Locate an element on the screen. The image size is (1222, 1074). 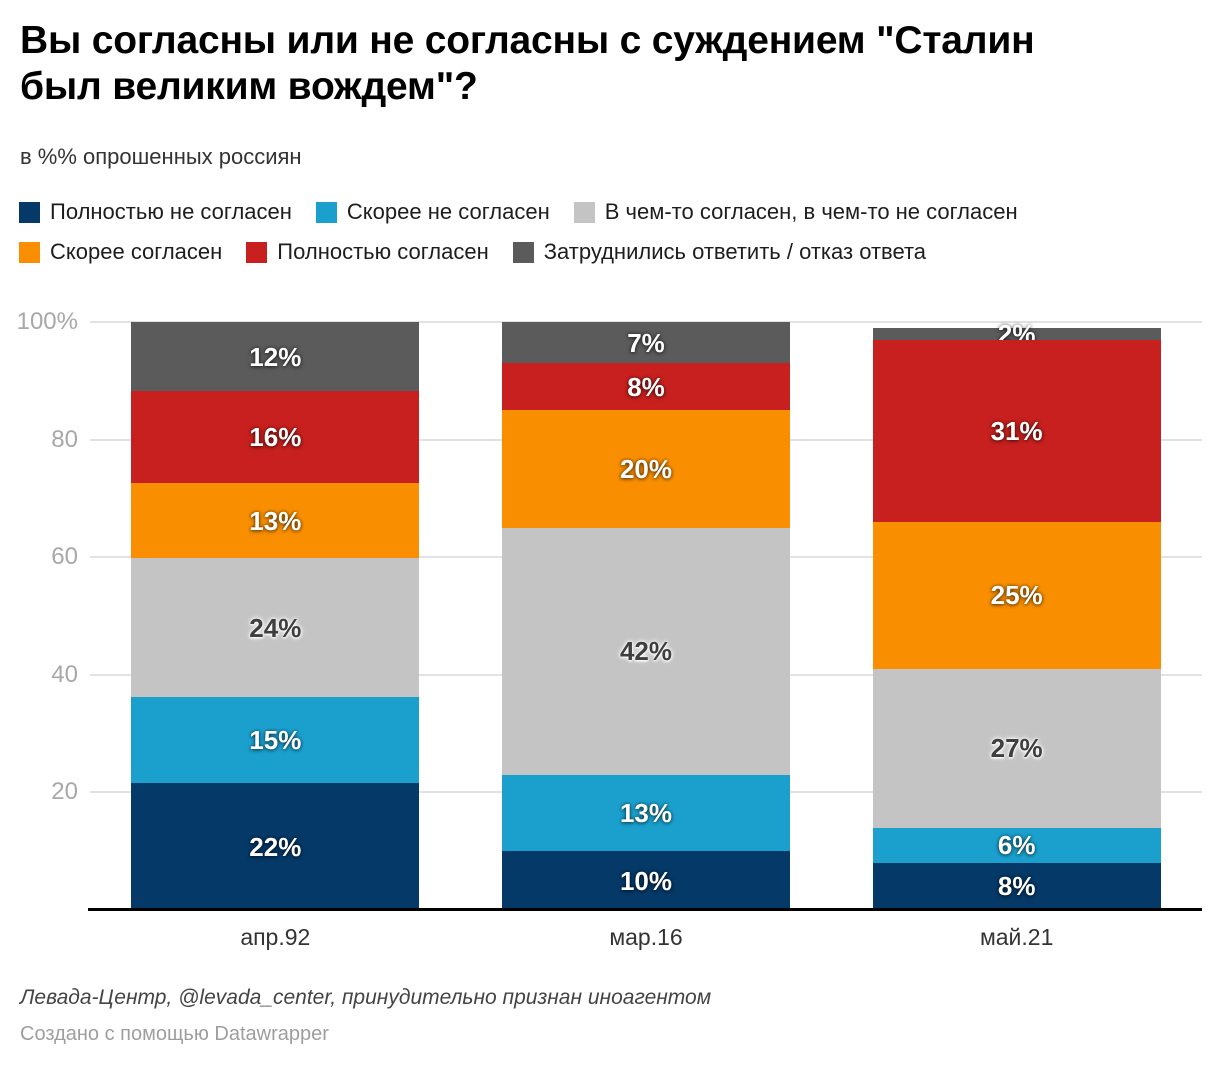
legend-item: В чем-то согласен, в чем-то не согласен is located at coordinates (795, 212).